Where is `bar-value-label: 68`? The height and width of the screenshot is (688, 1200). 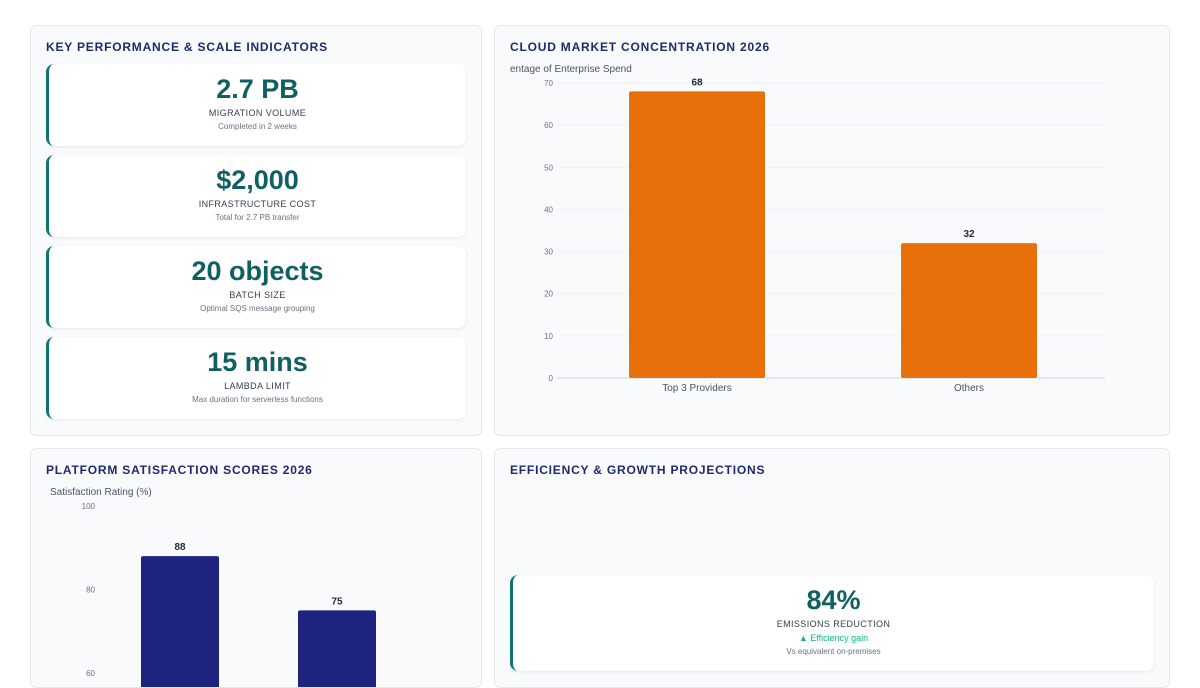 bar-value-label: 68 is located at coordinates (697, 82).